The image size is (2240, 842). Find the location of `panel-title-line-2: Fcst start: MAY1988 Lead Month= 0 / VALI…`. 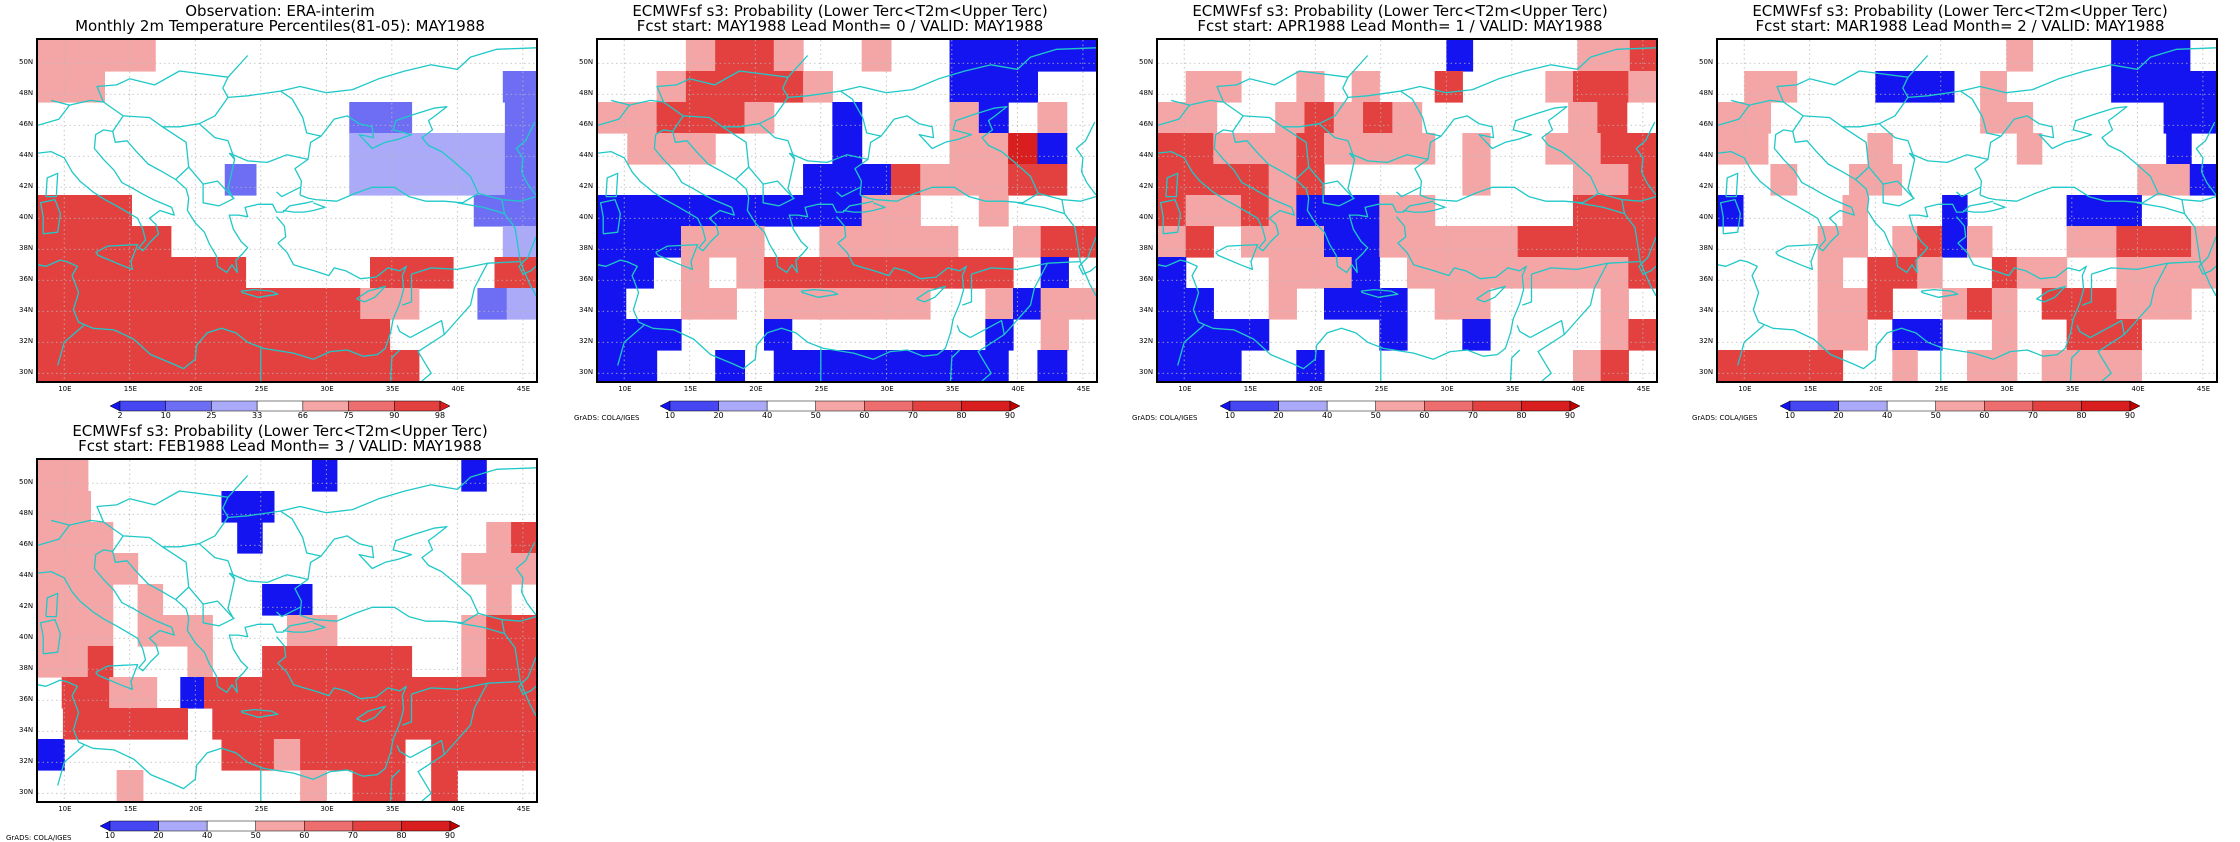

panel-title-line-2: Fcst start: MAY1988 Lead Month= 0 / VALI… is located at coordinates (840, 26).